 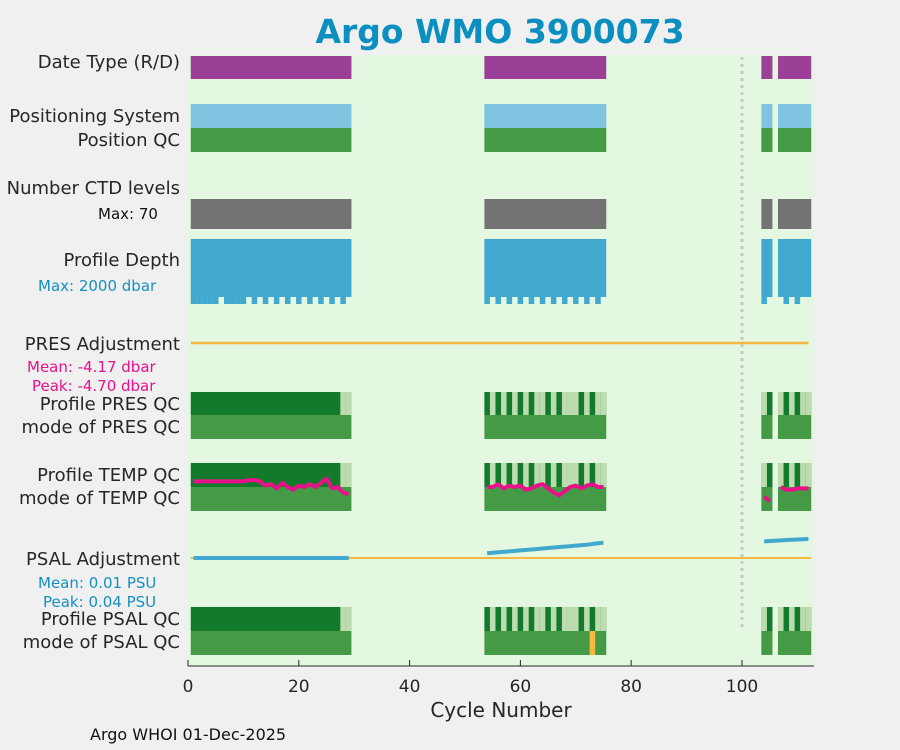 What do you see at coordinates (271, 619) in the screenshot?
I see `profile-psal-qc-bar` at bounding box center [271, 619].